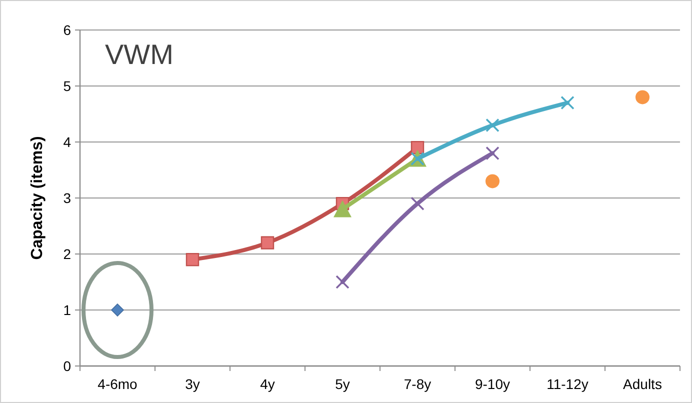 This screenshot has height=403, width=692. What do you see at coordinates (118, 384) in the screenshot?
I see `x-tick-label: 4-6mo` at bounding box center [118, 384].